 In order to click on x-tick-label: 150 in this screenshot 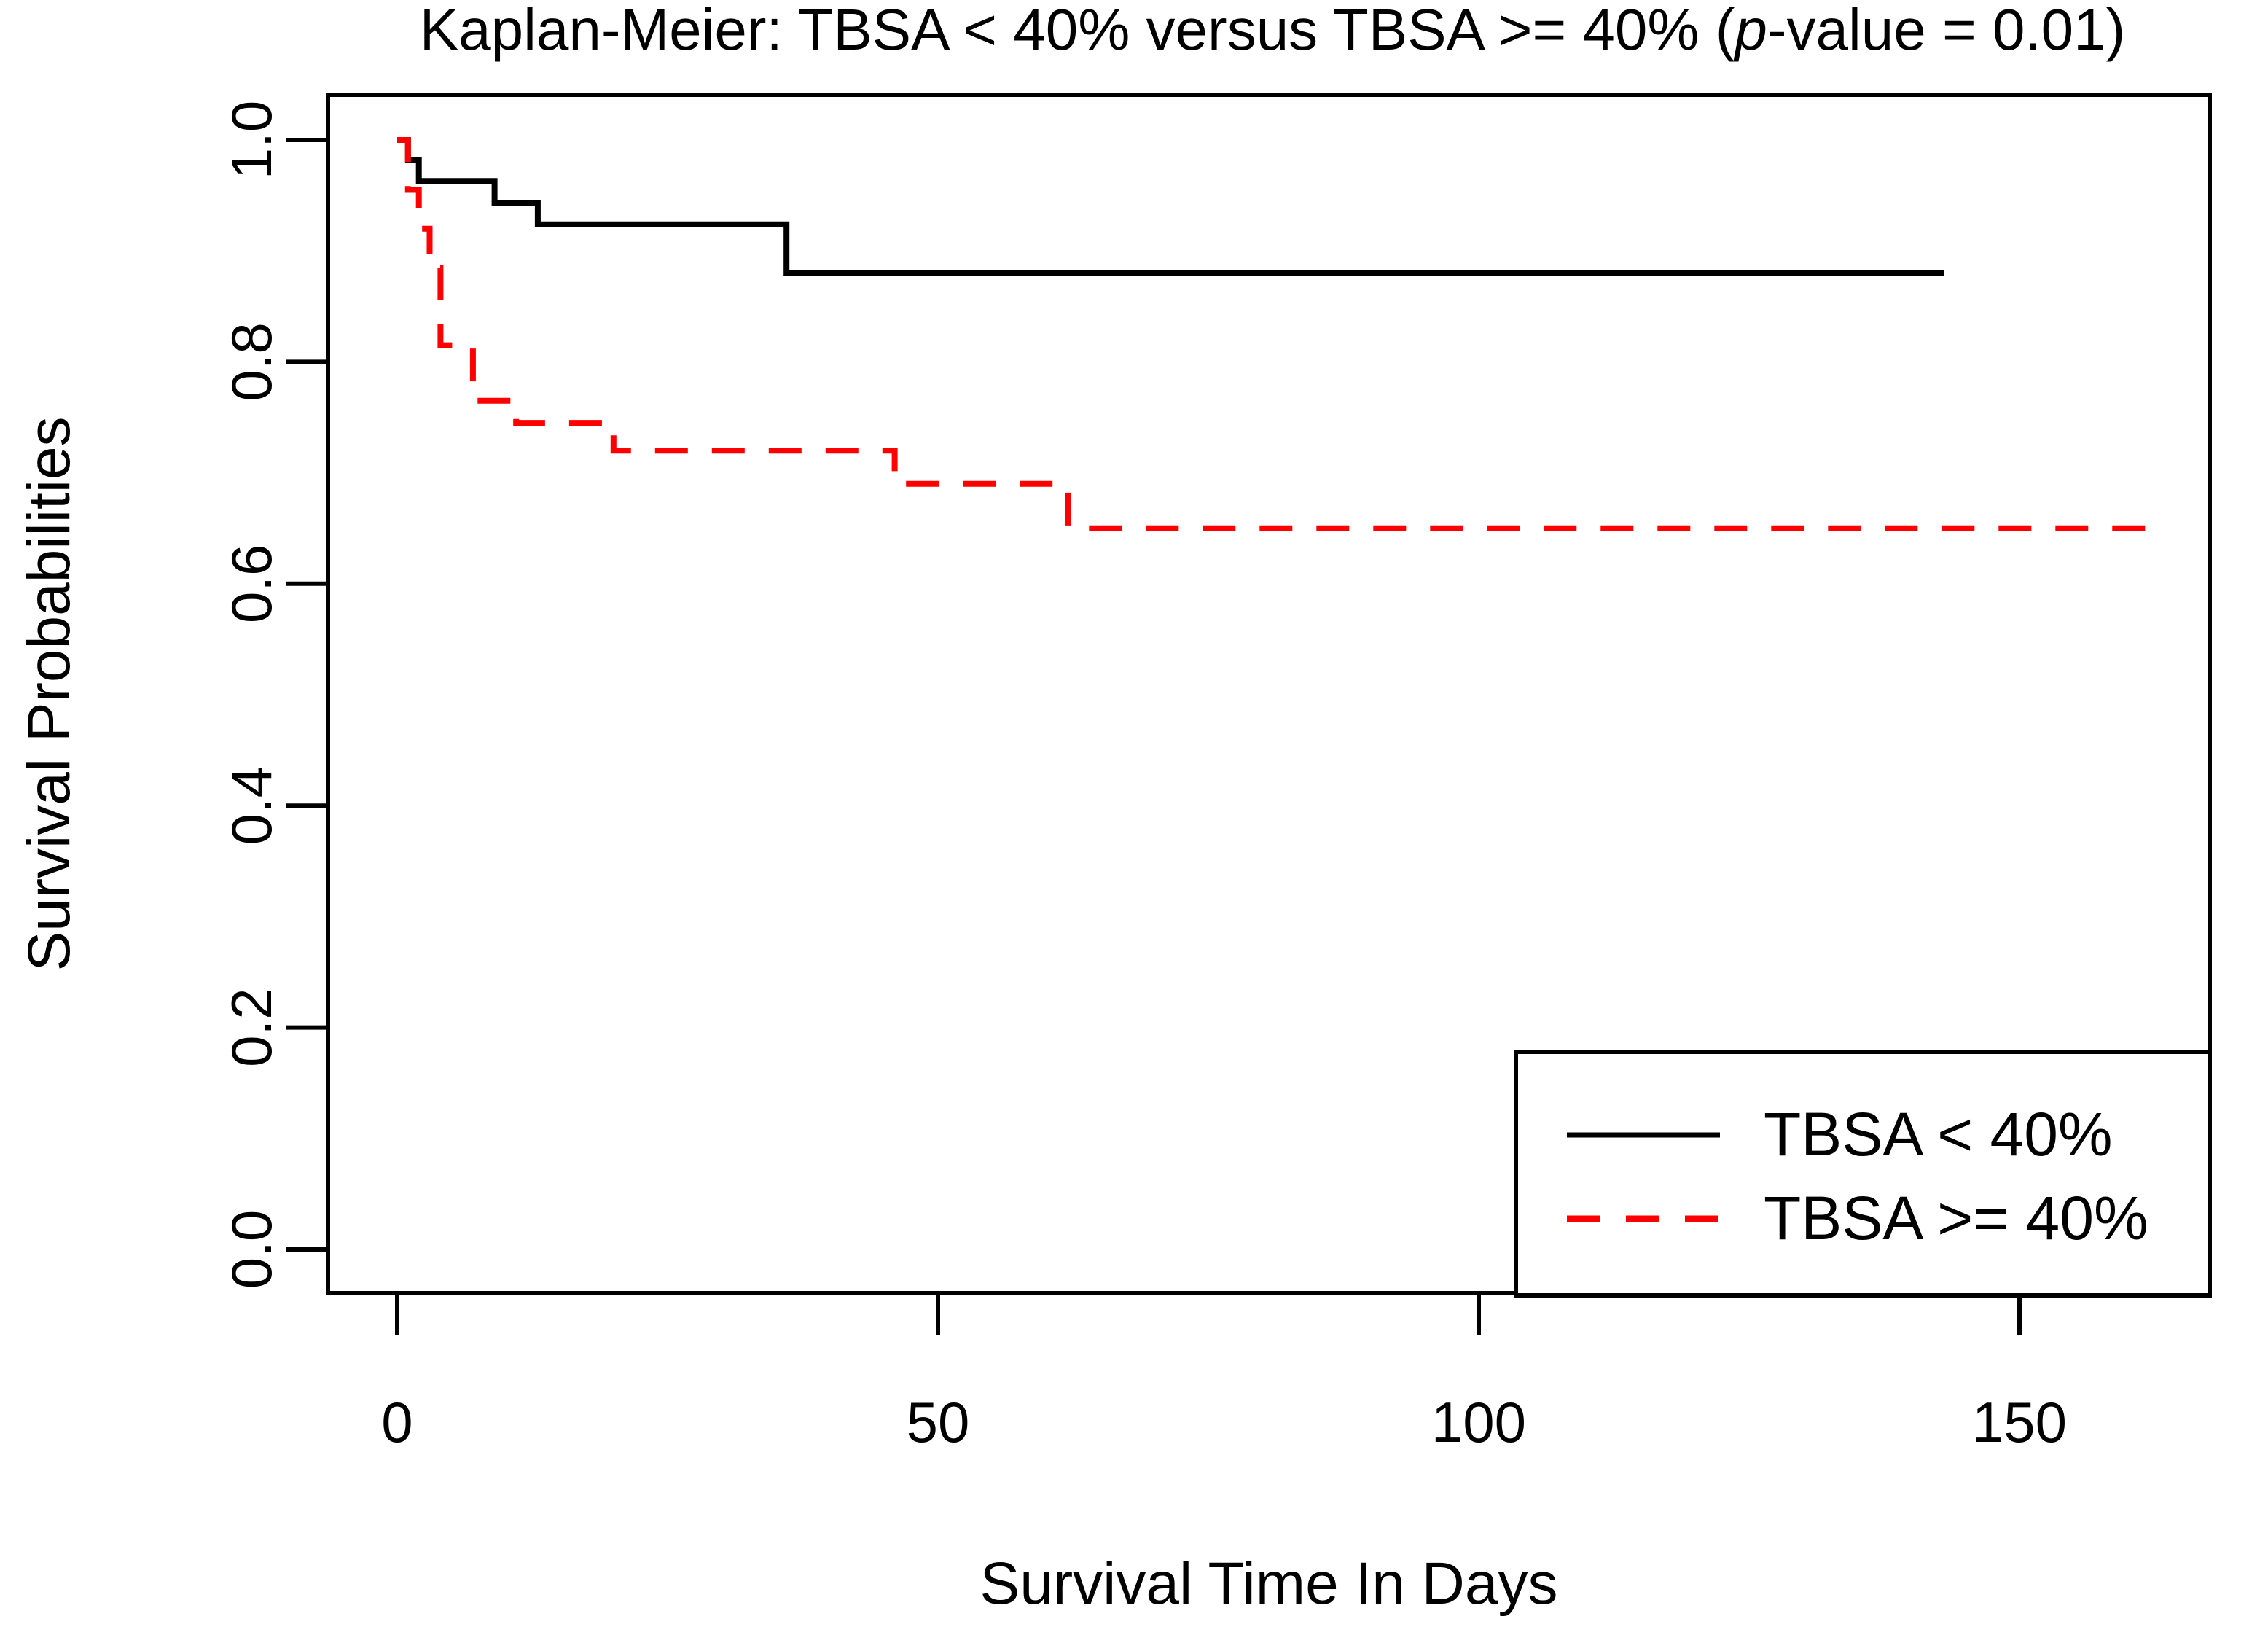, I will do `click(2020, 1422)`.